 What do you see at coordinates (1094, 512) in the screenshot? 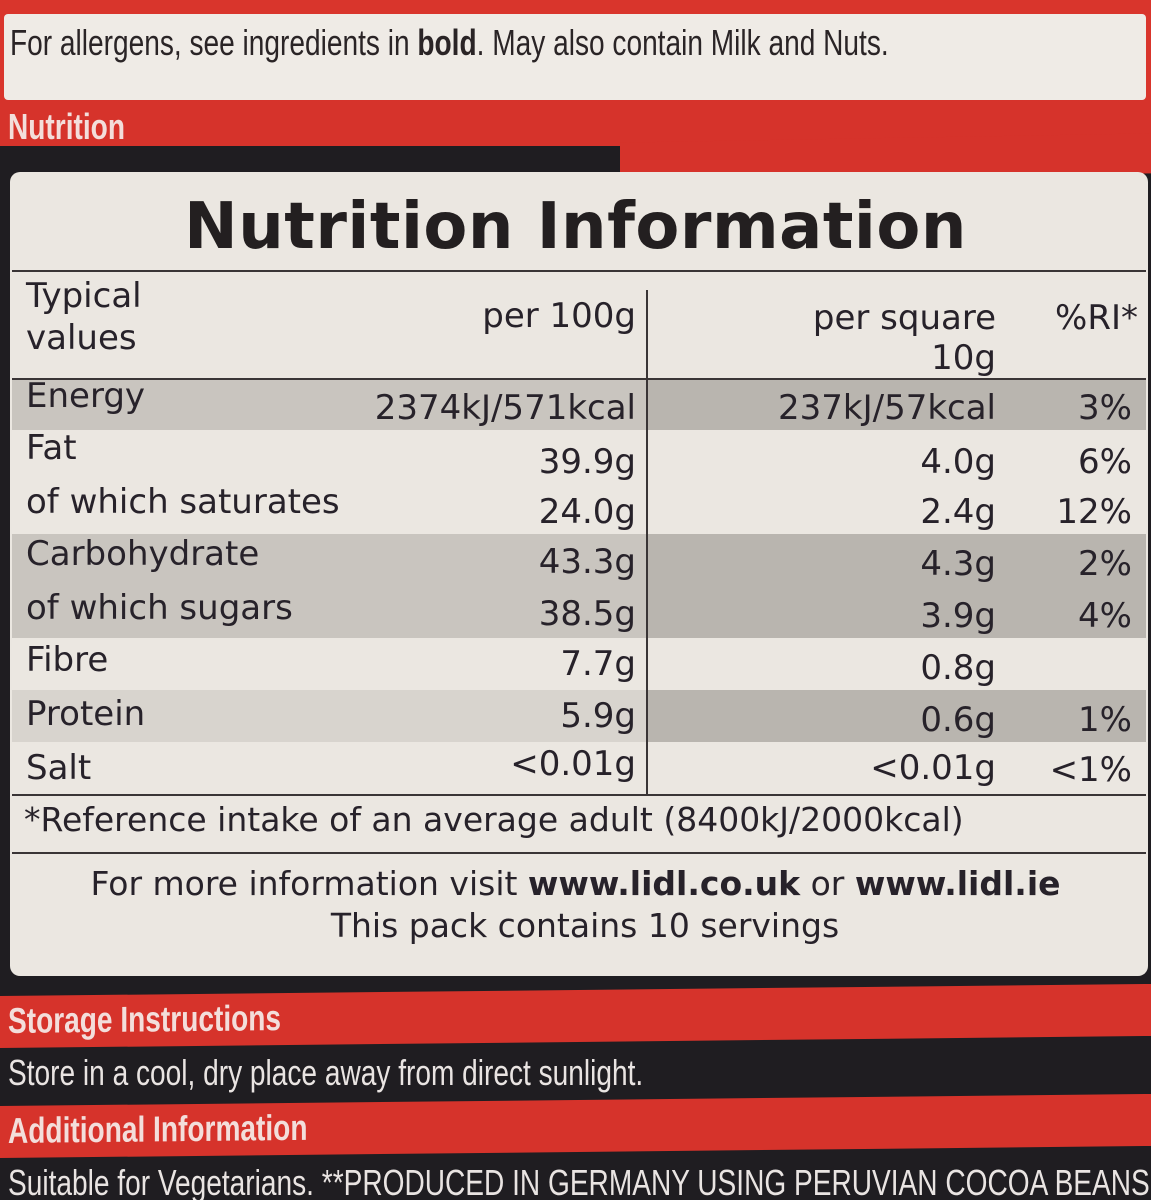
I see `row-ri: 12%` at bounding box center [1094, 512].